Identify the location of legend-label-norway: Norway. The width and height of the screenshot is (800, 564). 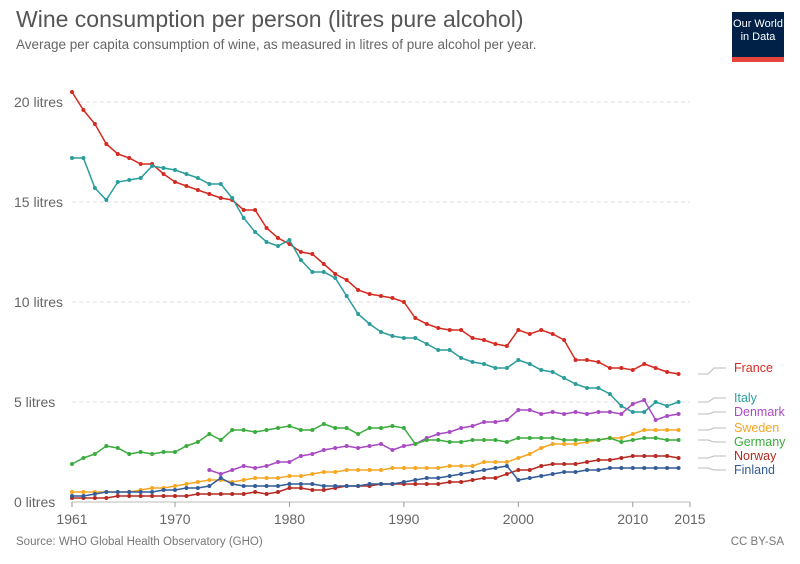
(755, 456).